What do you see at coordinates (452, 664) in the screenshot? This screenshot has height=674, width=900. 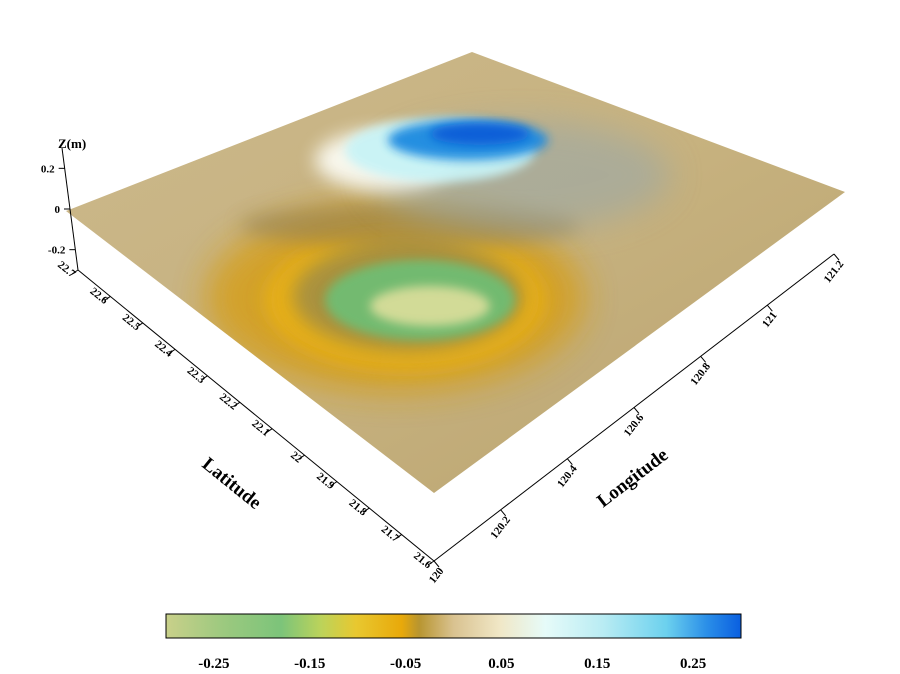 I see `colorbar-ticks: -0.25 -0.15 -0.05 0.05 0.15 0.25` at bounding box center [452, 664].